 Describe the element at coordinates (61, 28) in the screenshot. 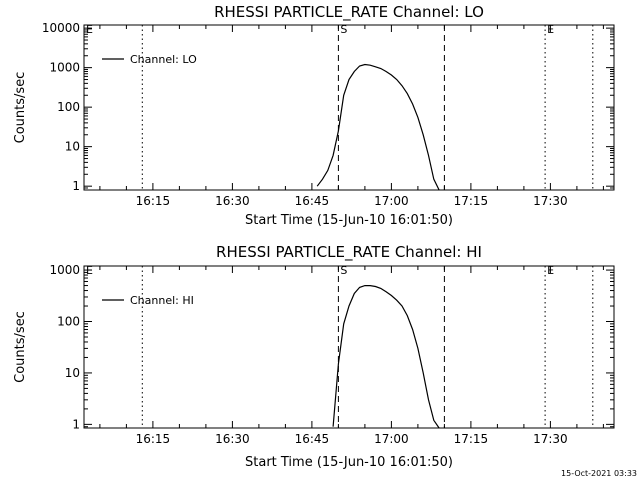

I see `y-tick-label: 10000` at that location.